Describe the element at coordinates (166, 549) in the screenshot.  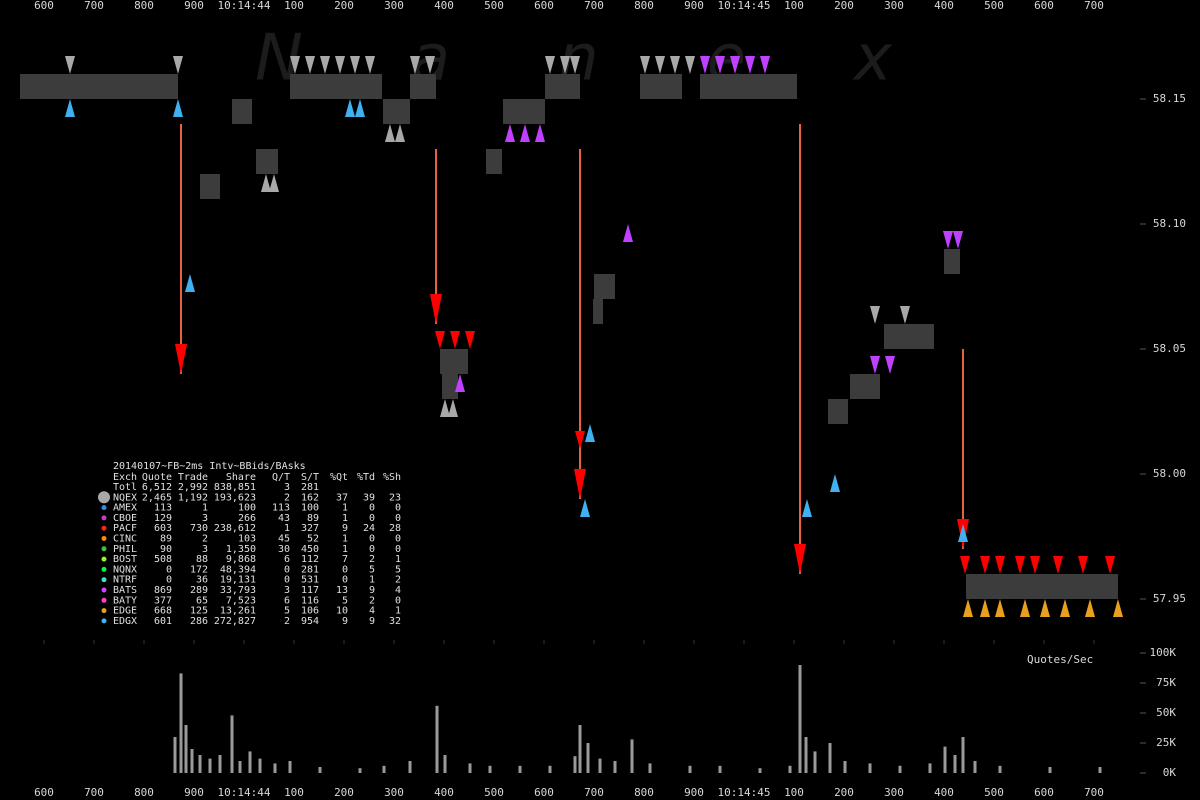
I see `stats-cell: 90` at that location.